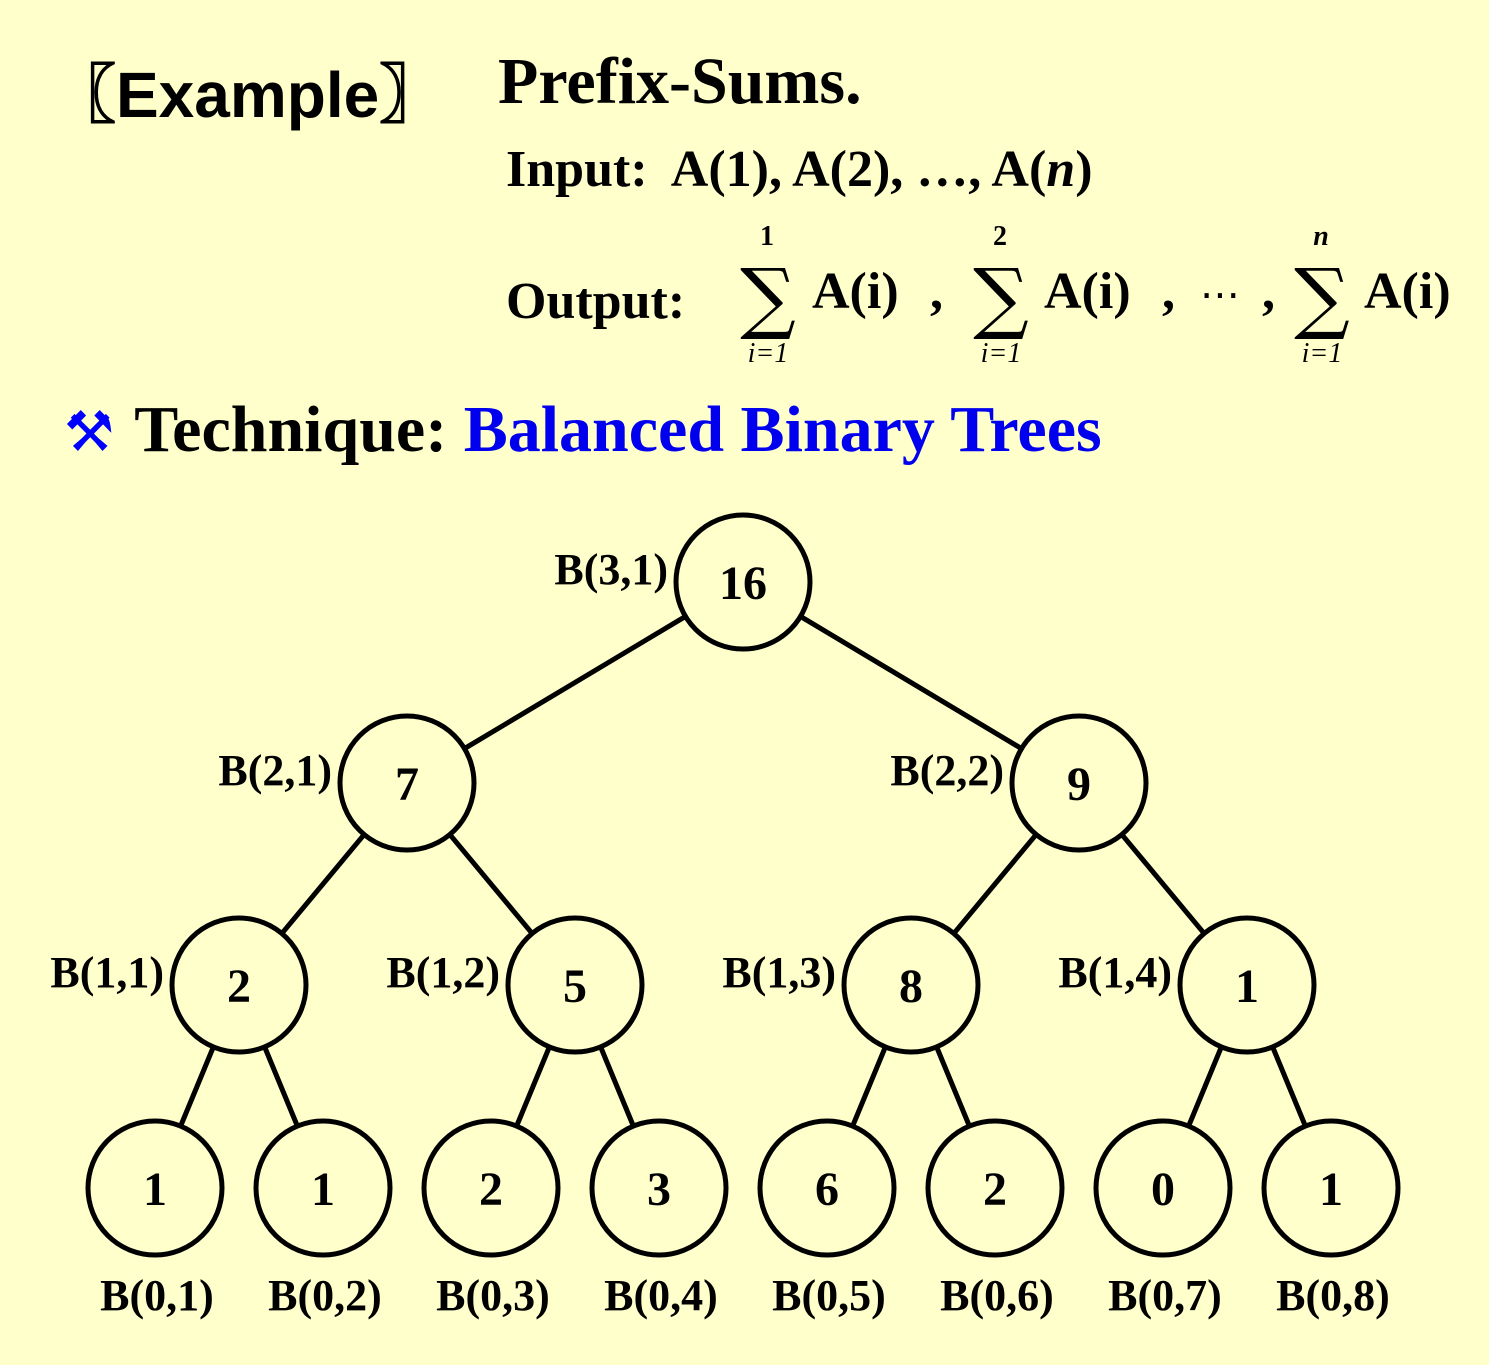 The image size is (1489, 1365). I want to click on tools-icon: ⚒, so click(89, 432).